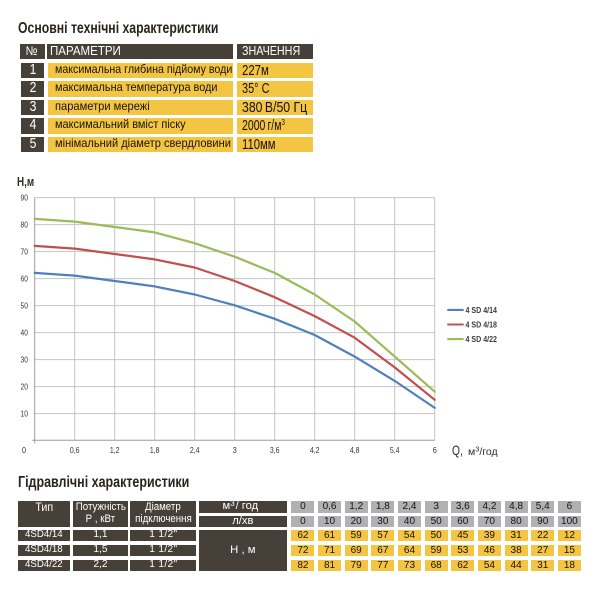 This screenshot has height=600, width=600. What do you see at coordinates (483, 452) in the screenshot?
I see `svg-text: м3/год` at bounding box center [483, 452].